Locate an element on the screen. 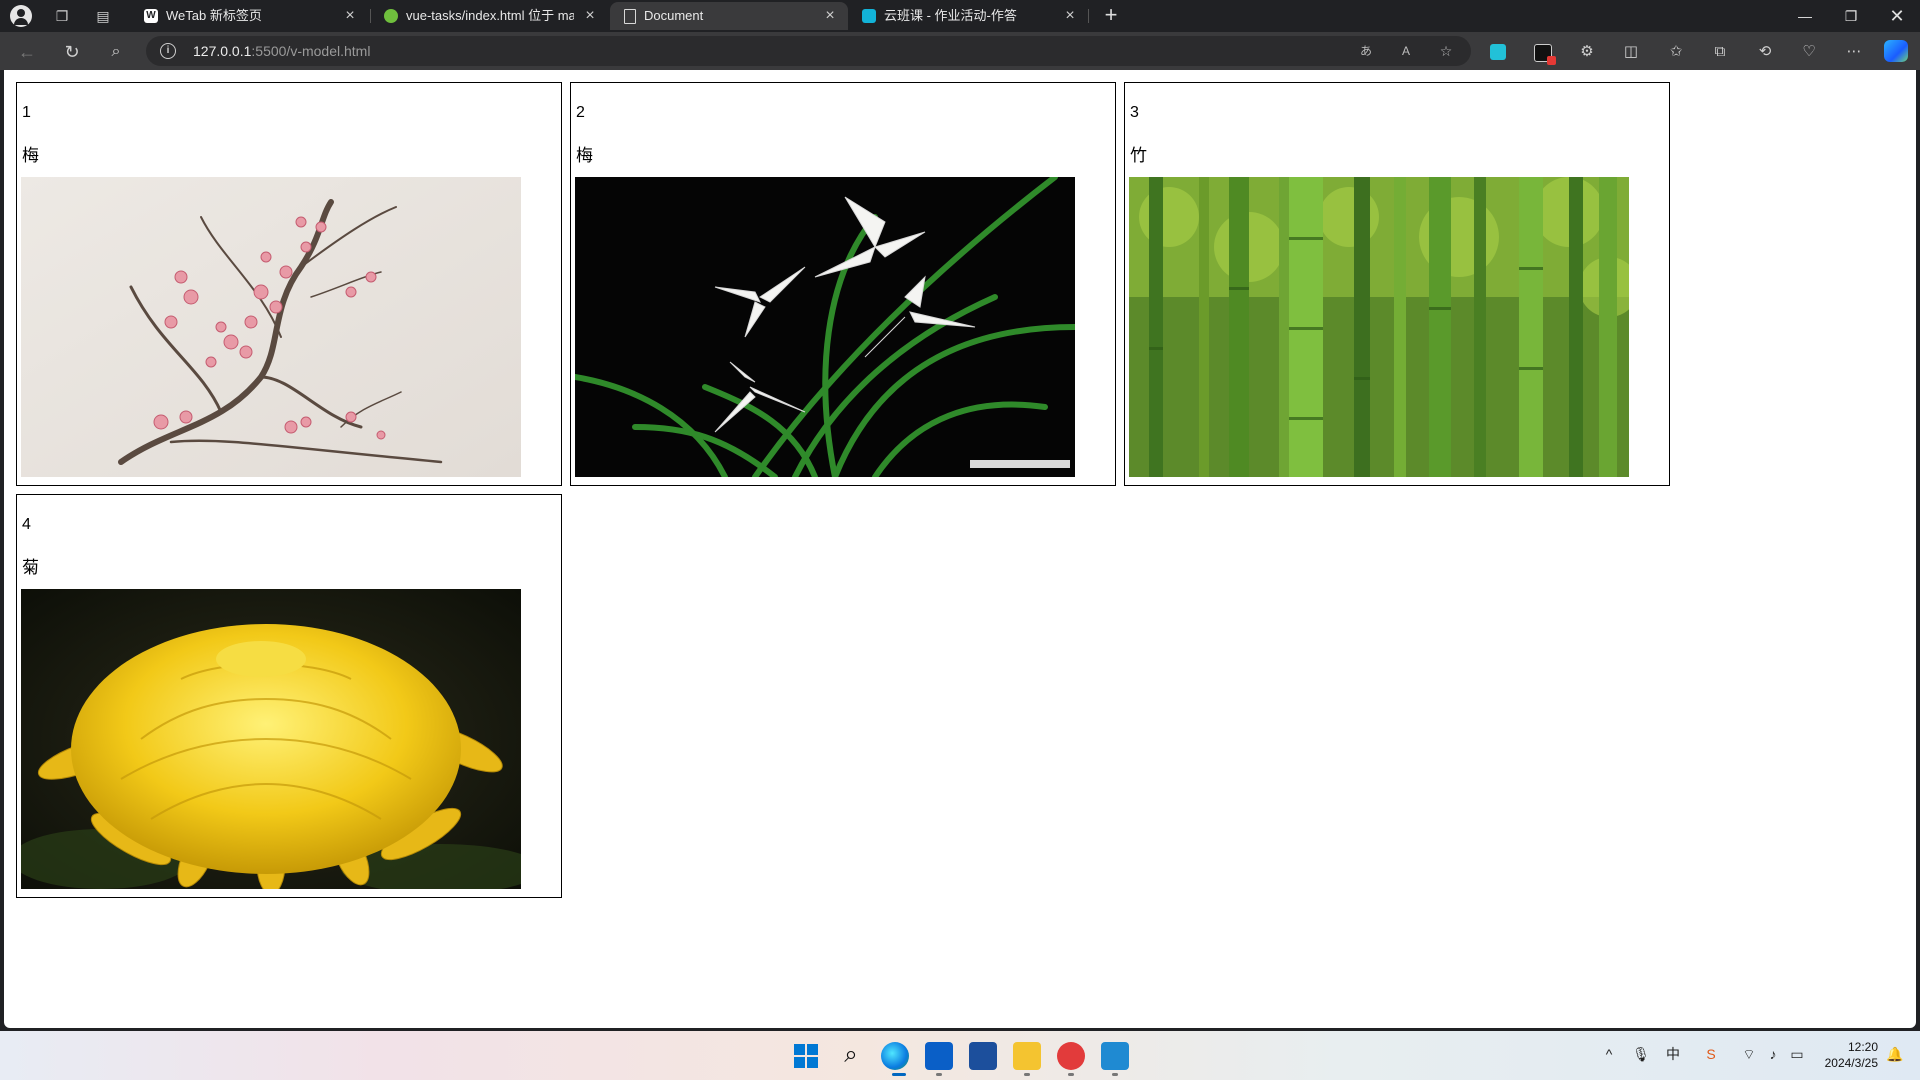  document-icon is located at coordinates (630, 16).